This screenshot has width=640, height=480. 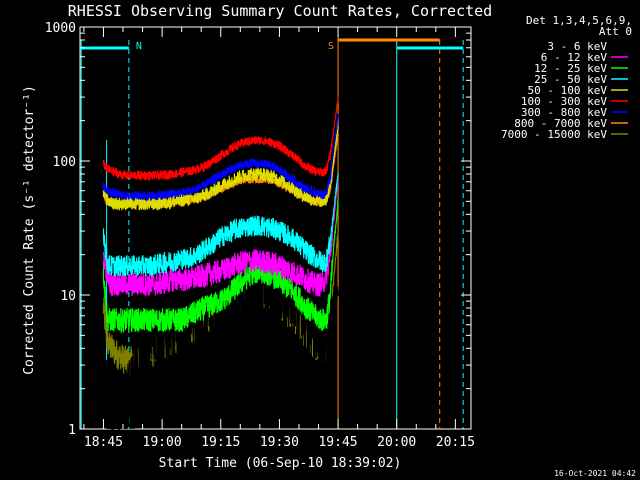 I want to click on series-3-6kev, so click(x=220, y=335).